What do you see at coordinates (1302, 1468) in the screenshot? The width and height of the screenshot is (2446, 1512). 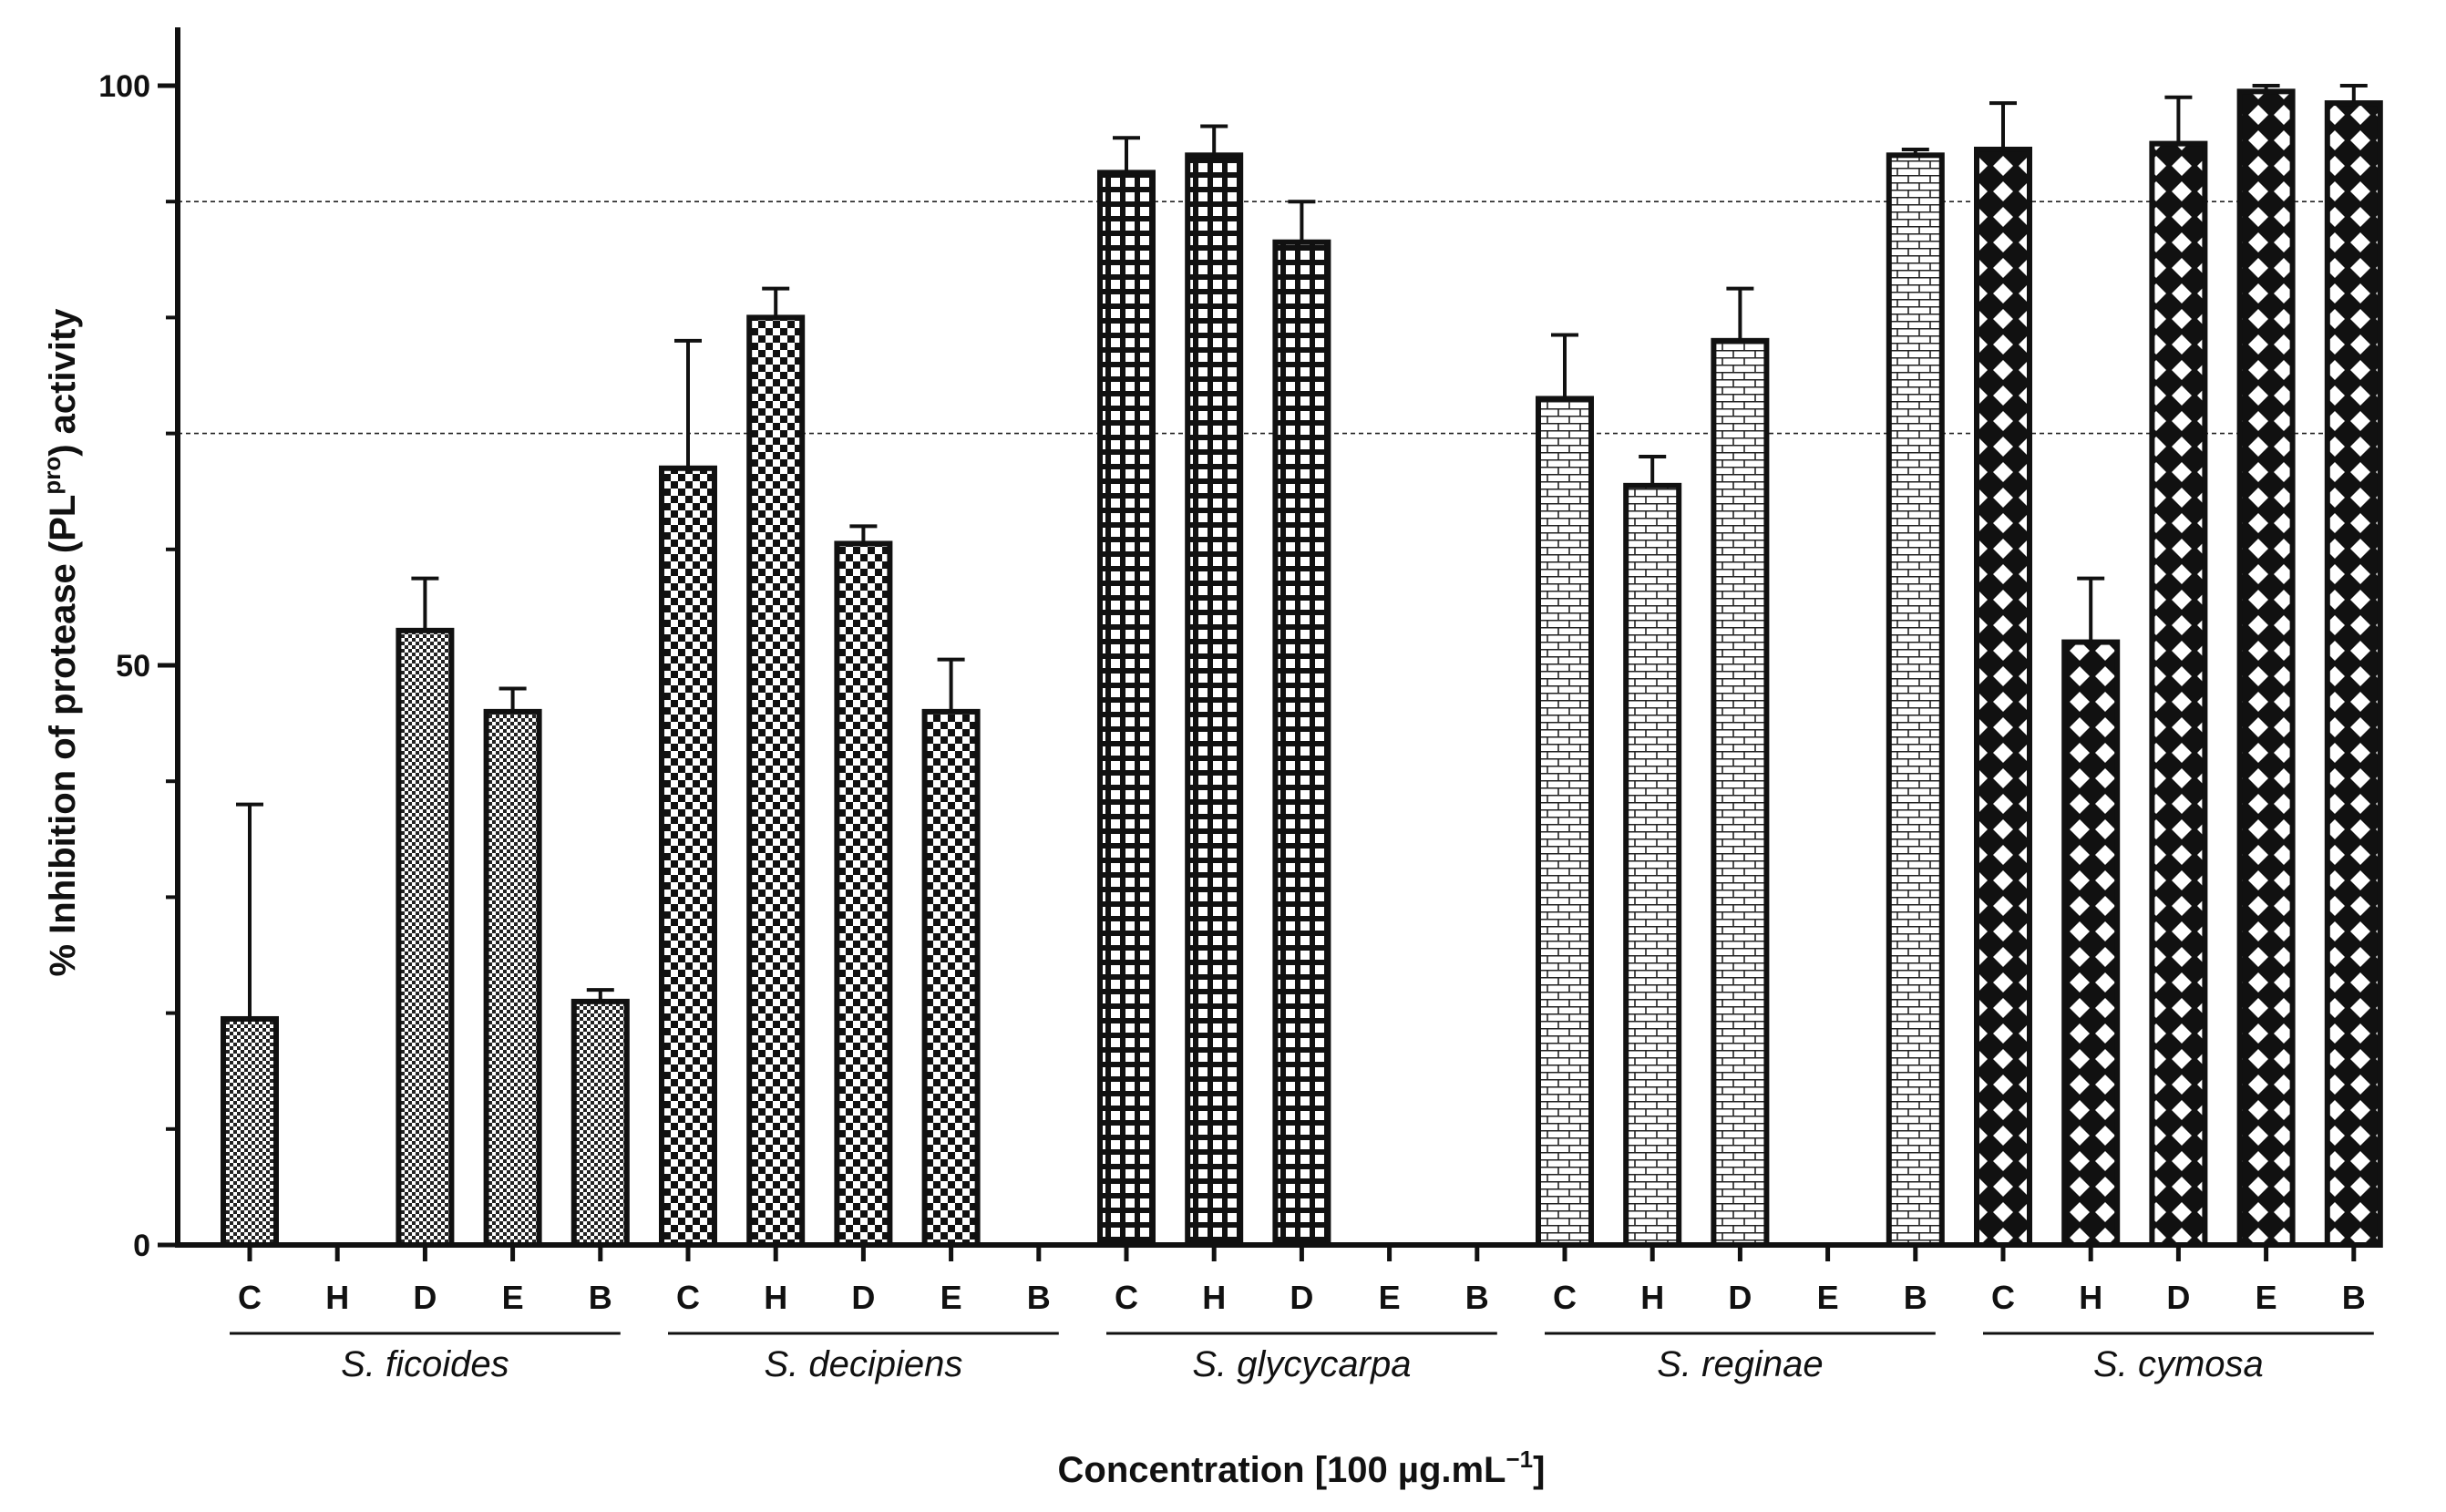 I see `x-axis-title: Concentration [100 µg.mL−1]` at bounding box center [1302, 1468].